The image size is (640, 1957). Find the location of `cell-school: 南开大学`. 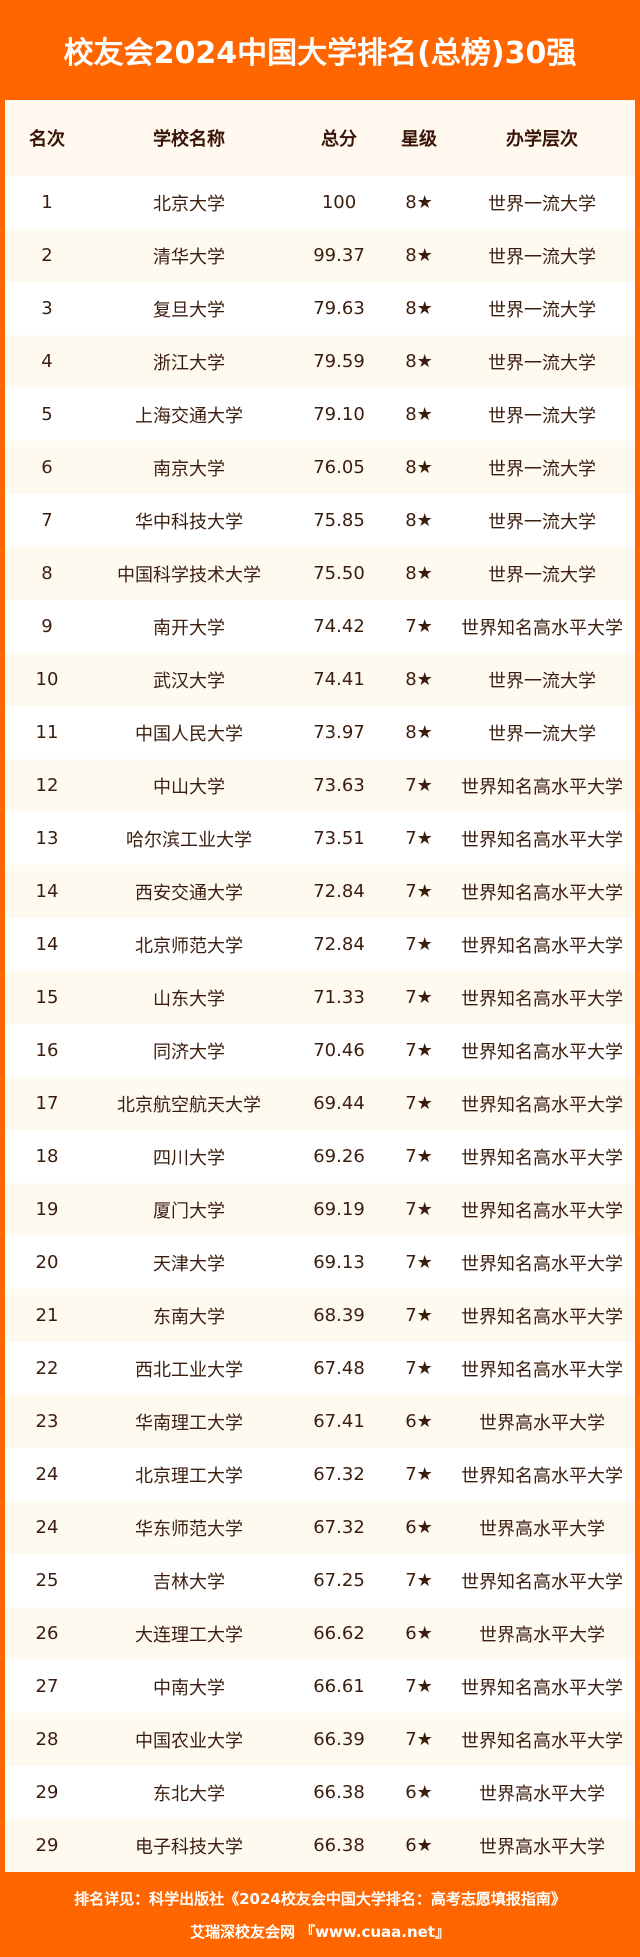

cell-school: 南开大学 is located at coordinates (189, 628).